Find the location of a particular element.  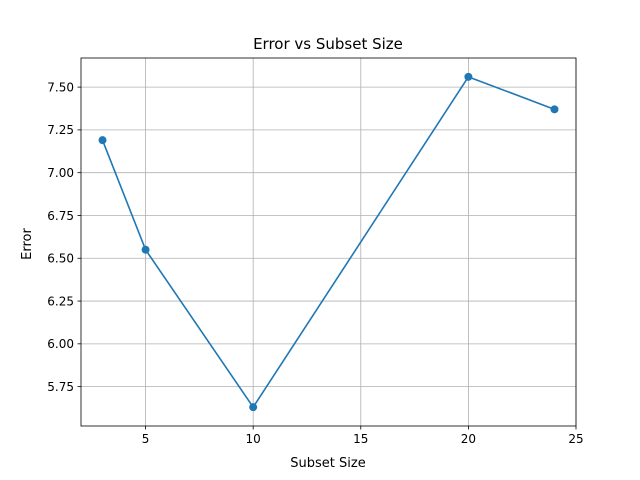

x-axis-label: Subset Size is located at coordinates (327, 463).